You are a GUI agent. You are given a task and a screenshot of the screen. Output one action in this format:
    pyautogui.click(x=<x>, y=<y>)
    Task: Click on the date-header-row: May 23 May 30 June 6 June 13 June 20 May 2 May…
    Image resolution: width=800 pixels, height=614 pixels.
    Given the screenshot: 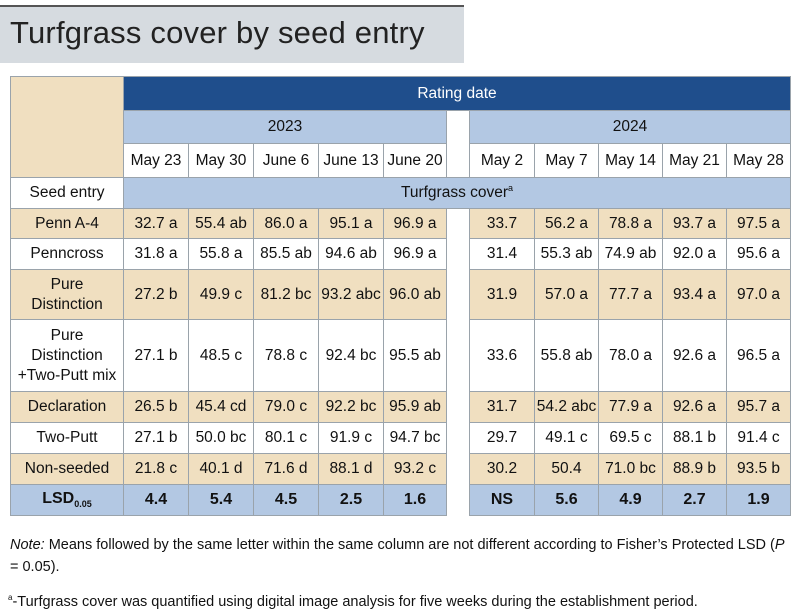 What is the action you would take?
    pyautogui.click(x=401, y=160)
    